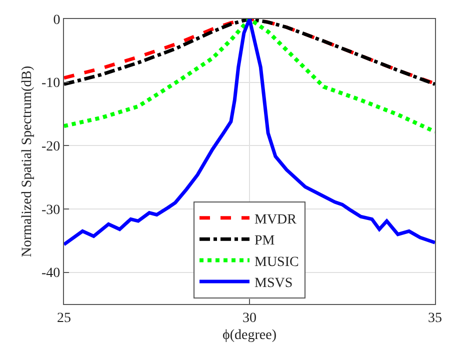 The height and width of the screenshot is (352, 461). I want to click on legend-label: MVDR, so click(276, 220).